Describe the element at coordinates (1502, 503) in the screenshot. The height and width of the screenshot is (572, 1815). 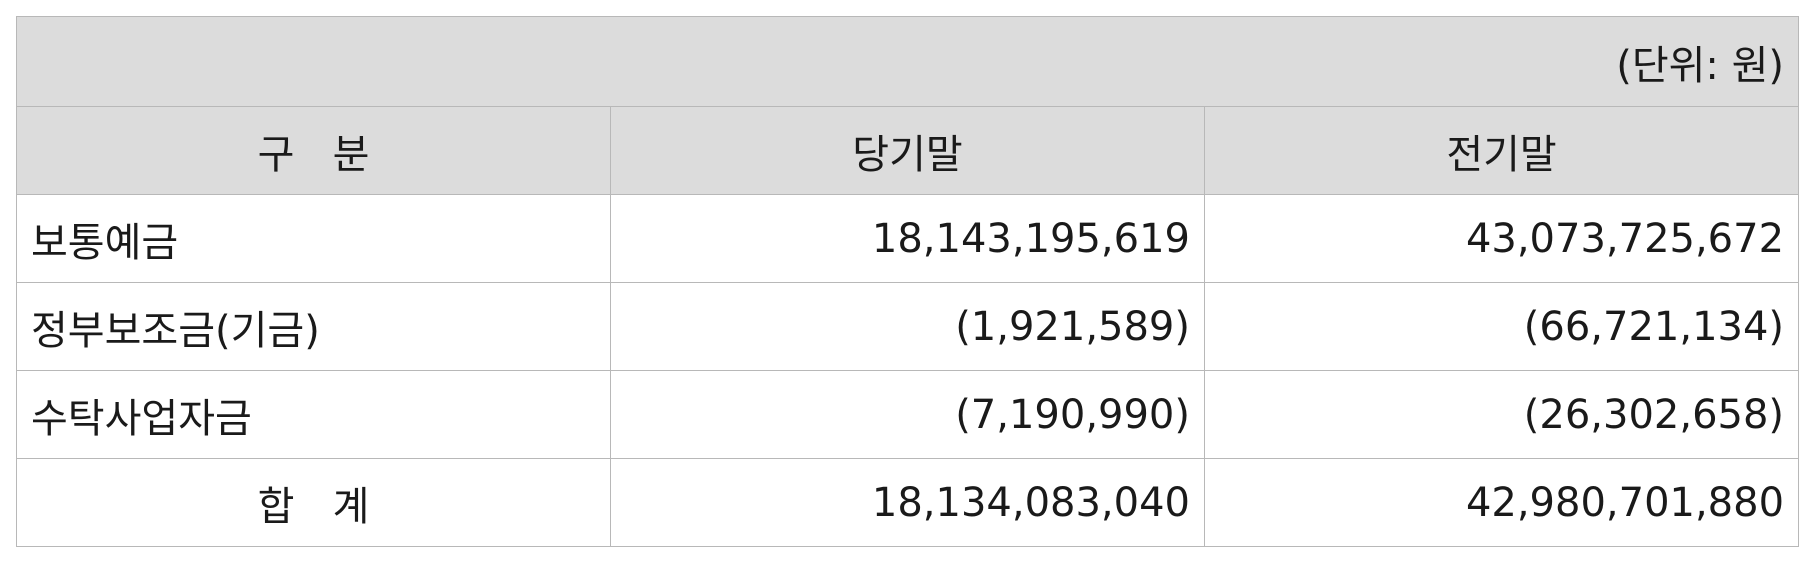
I see `total-previous-value: 42,980,701,880` at that location.